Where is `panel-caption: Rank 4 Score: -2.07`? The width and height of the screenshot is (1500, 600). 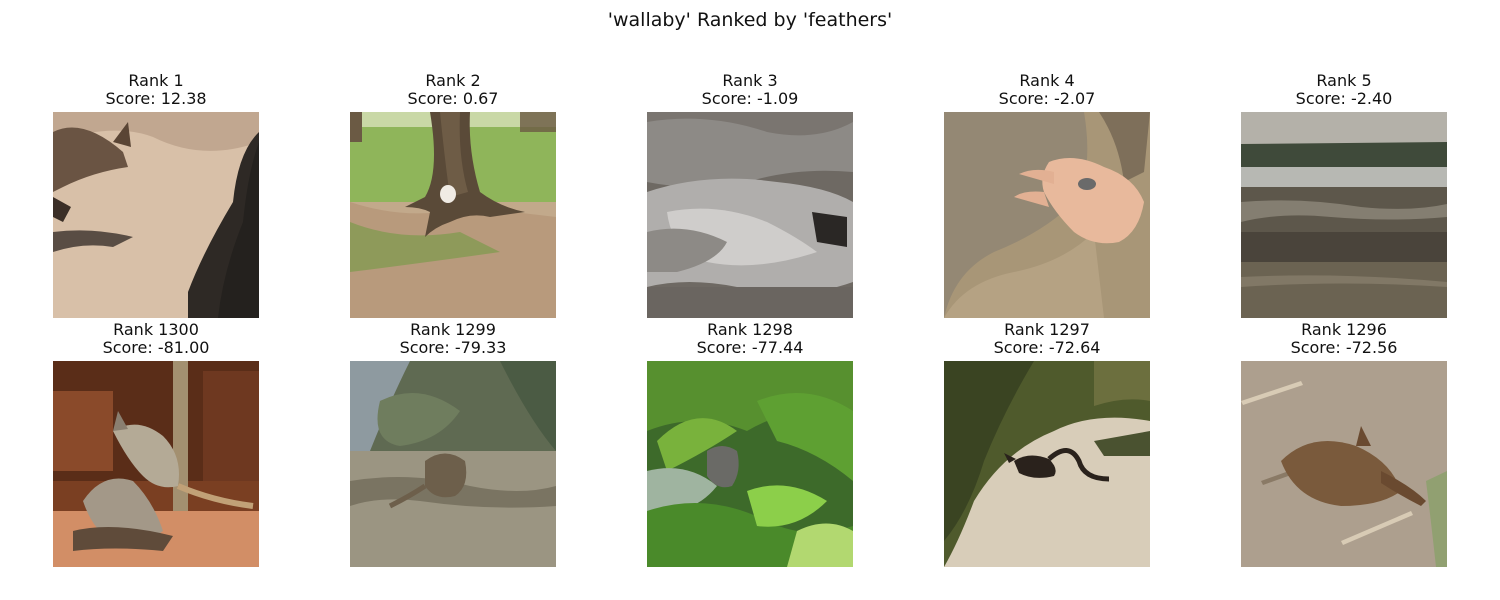
panel-caption: Rank 4 Score: -2.07 is located at coordinates (1047, 90).